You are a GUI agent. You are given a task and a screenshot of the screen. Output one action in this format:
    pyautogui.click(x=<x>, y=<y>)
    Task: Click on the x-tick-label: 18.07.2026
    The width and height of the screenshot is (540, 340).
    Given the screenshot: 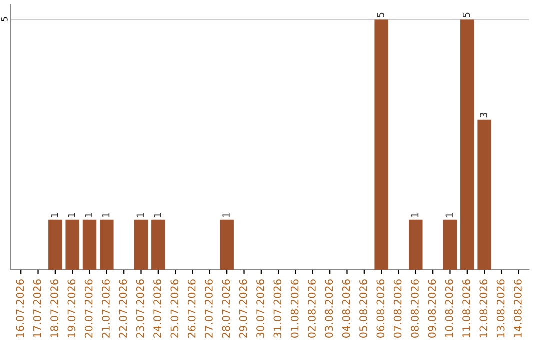 What is the action you would take?
    pyautogui.click(x=54, y=309)
    